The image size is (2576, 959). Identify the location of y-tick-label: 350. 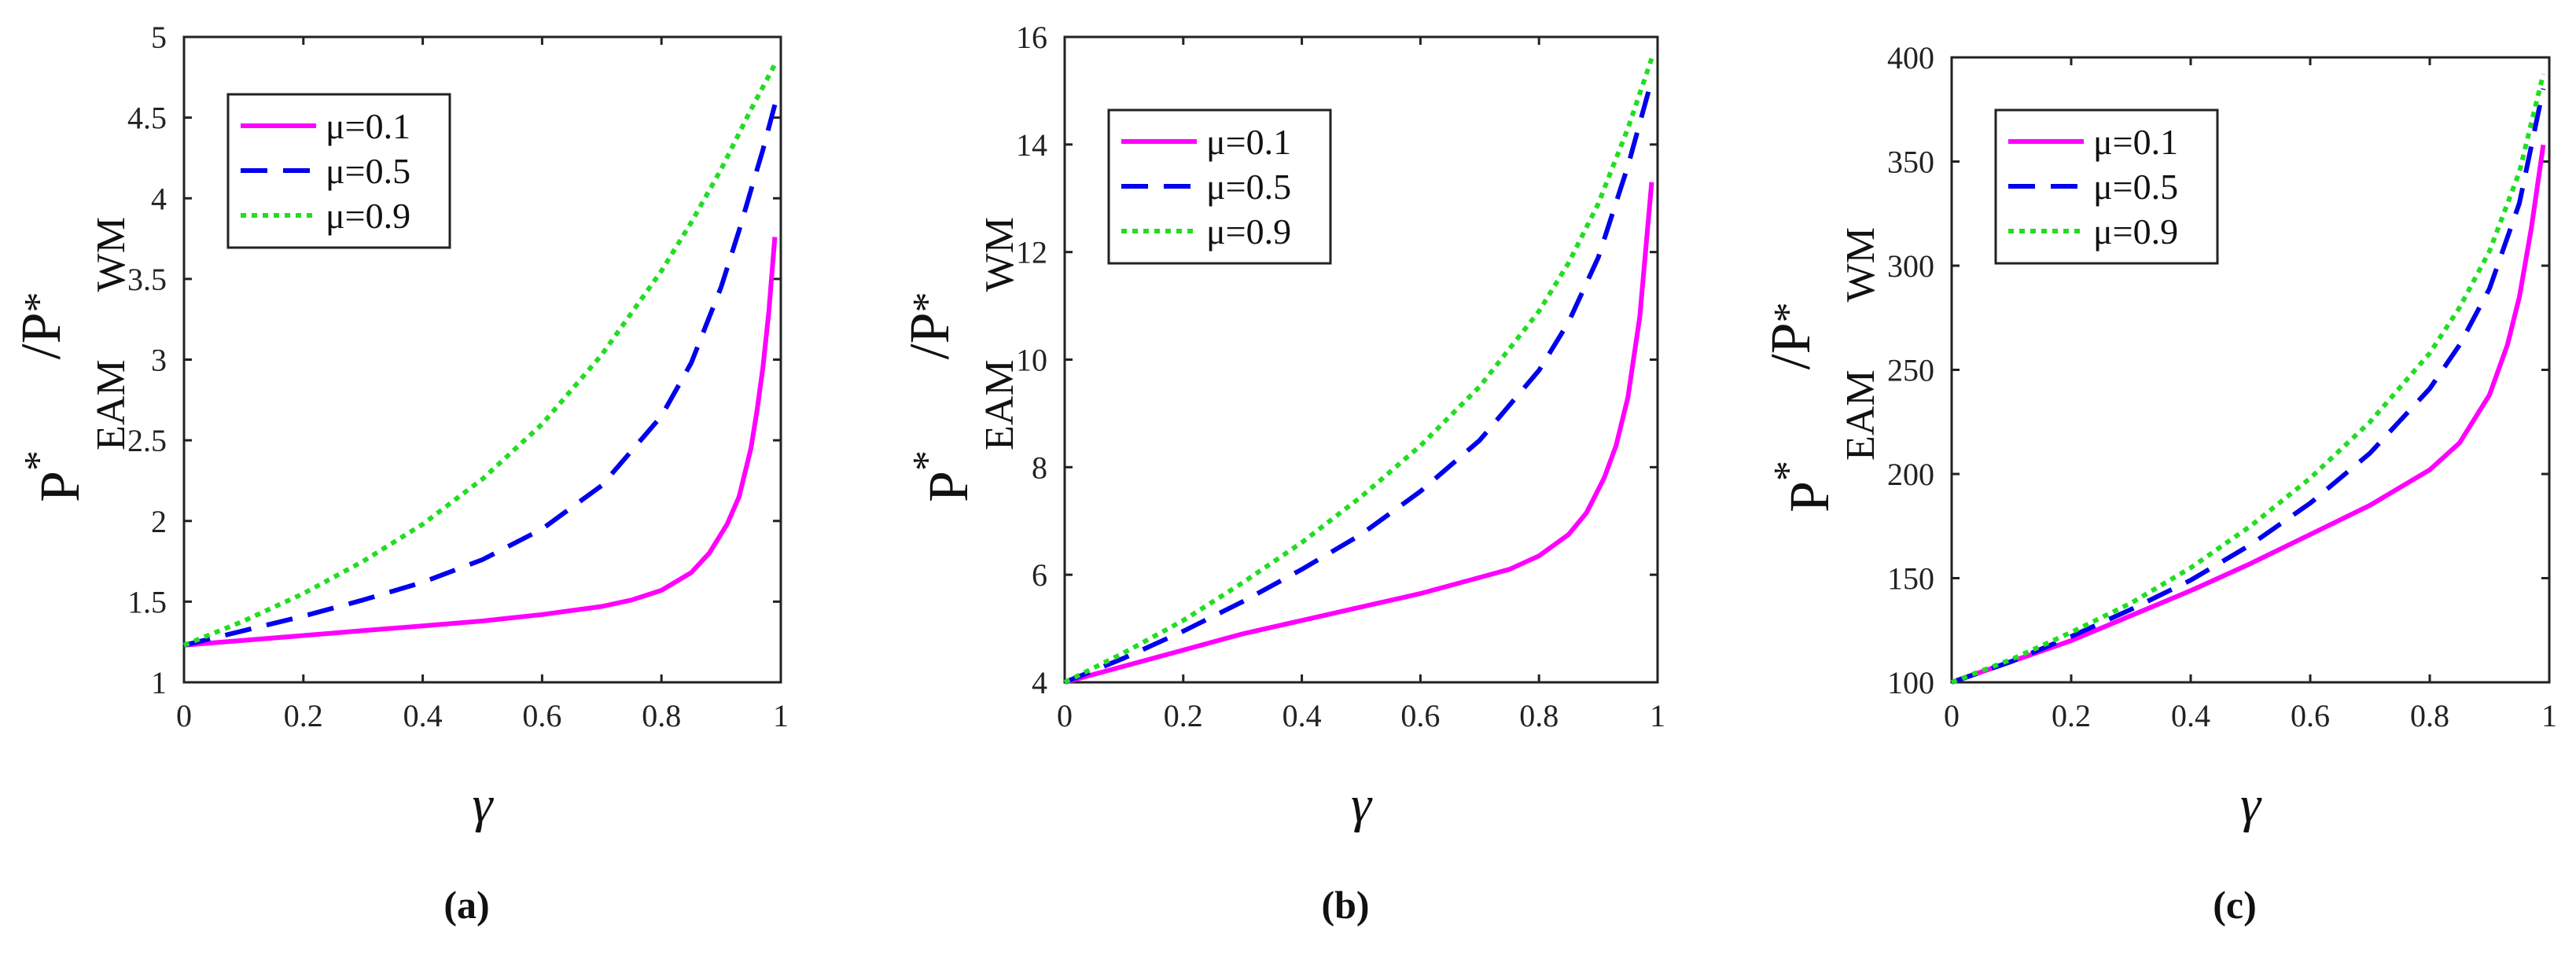
(1911, 162).